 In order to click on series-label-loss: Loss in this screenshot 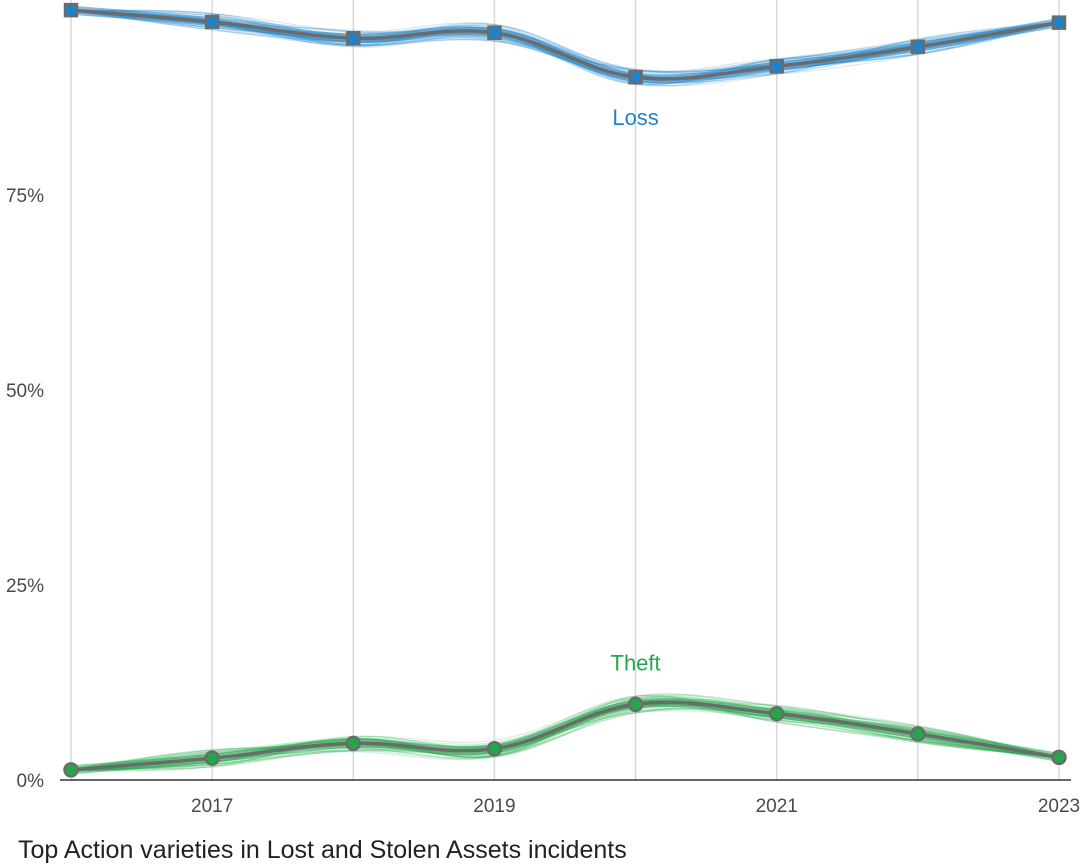, I will do `click(635, 117)`.